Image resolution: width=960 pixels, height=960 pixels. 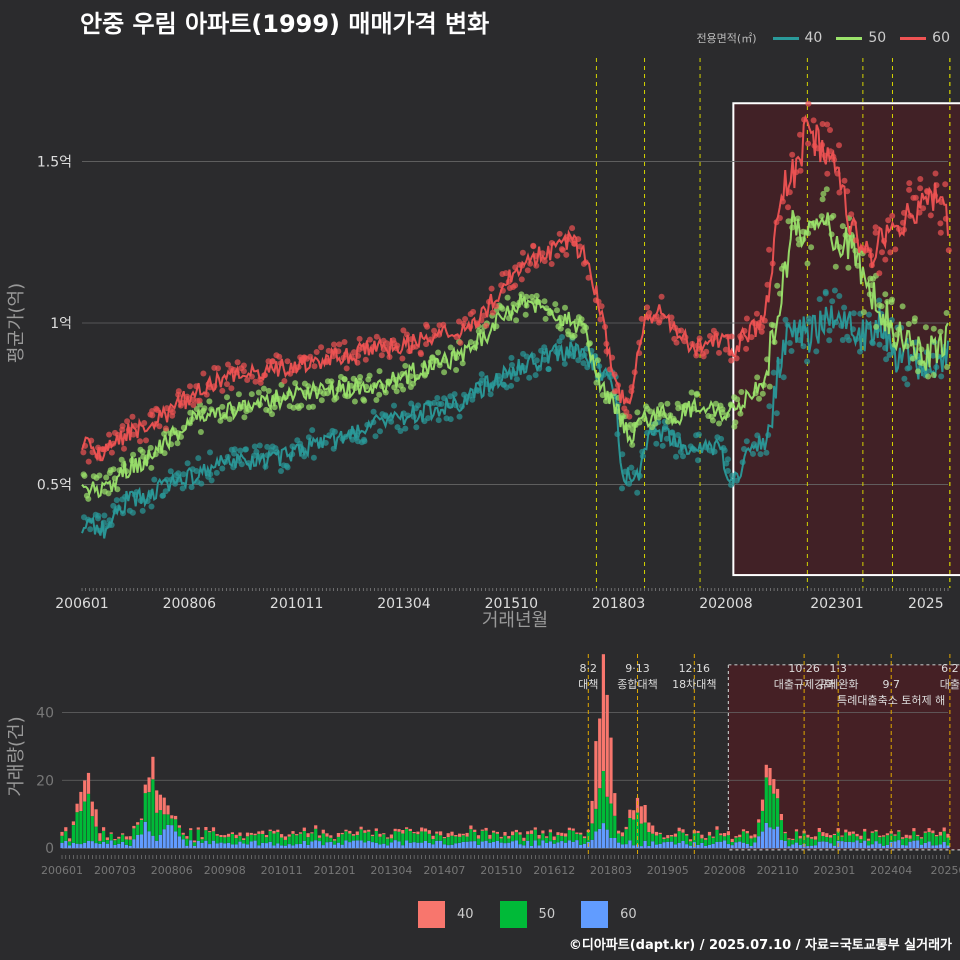 What do you see at coordinates (609, 914) in the screenshot?
I see `bar-legend-item-60: 60` at bounding box center [609, 914].